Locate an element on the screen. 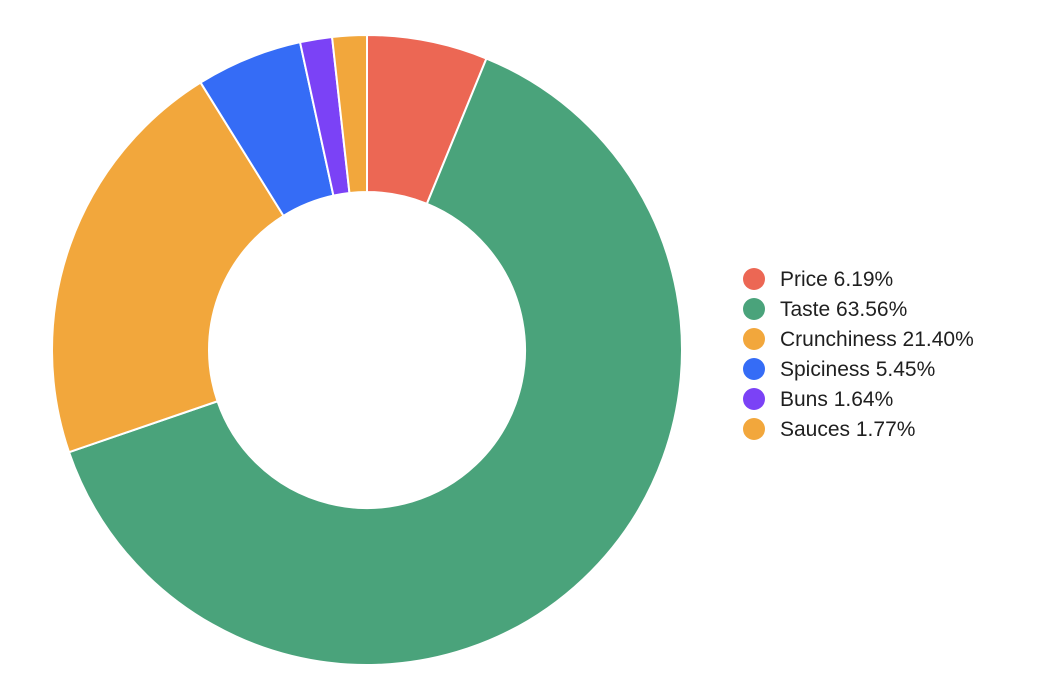  legend-swatch-buns is located at coordinates (754, 399).